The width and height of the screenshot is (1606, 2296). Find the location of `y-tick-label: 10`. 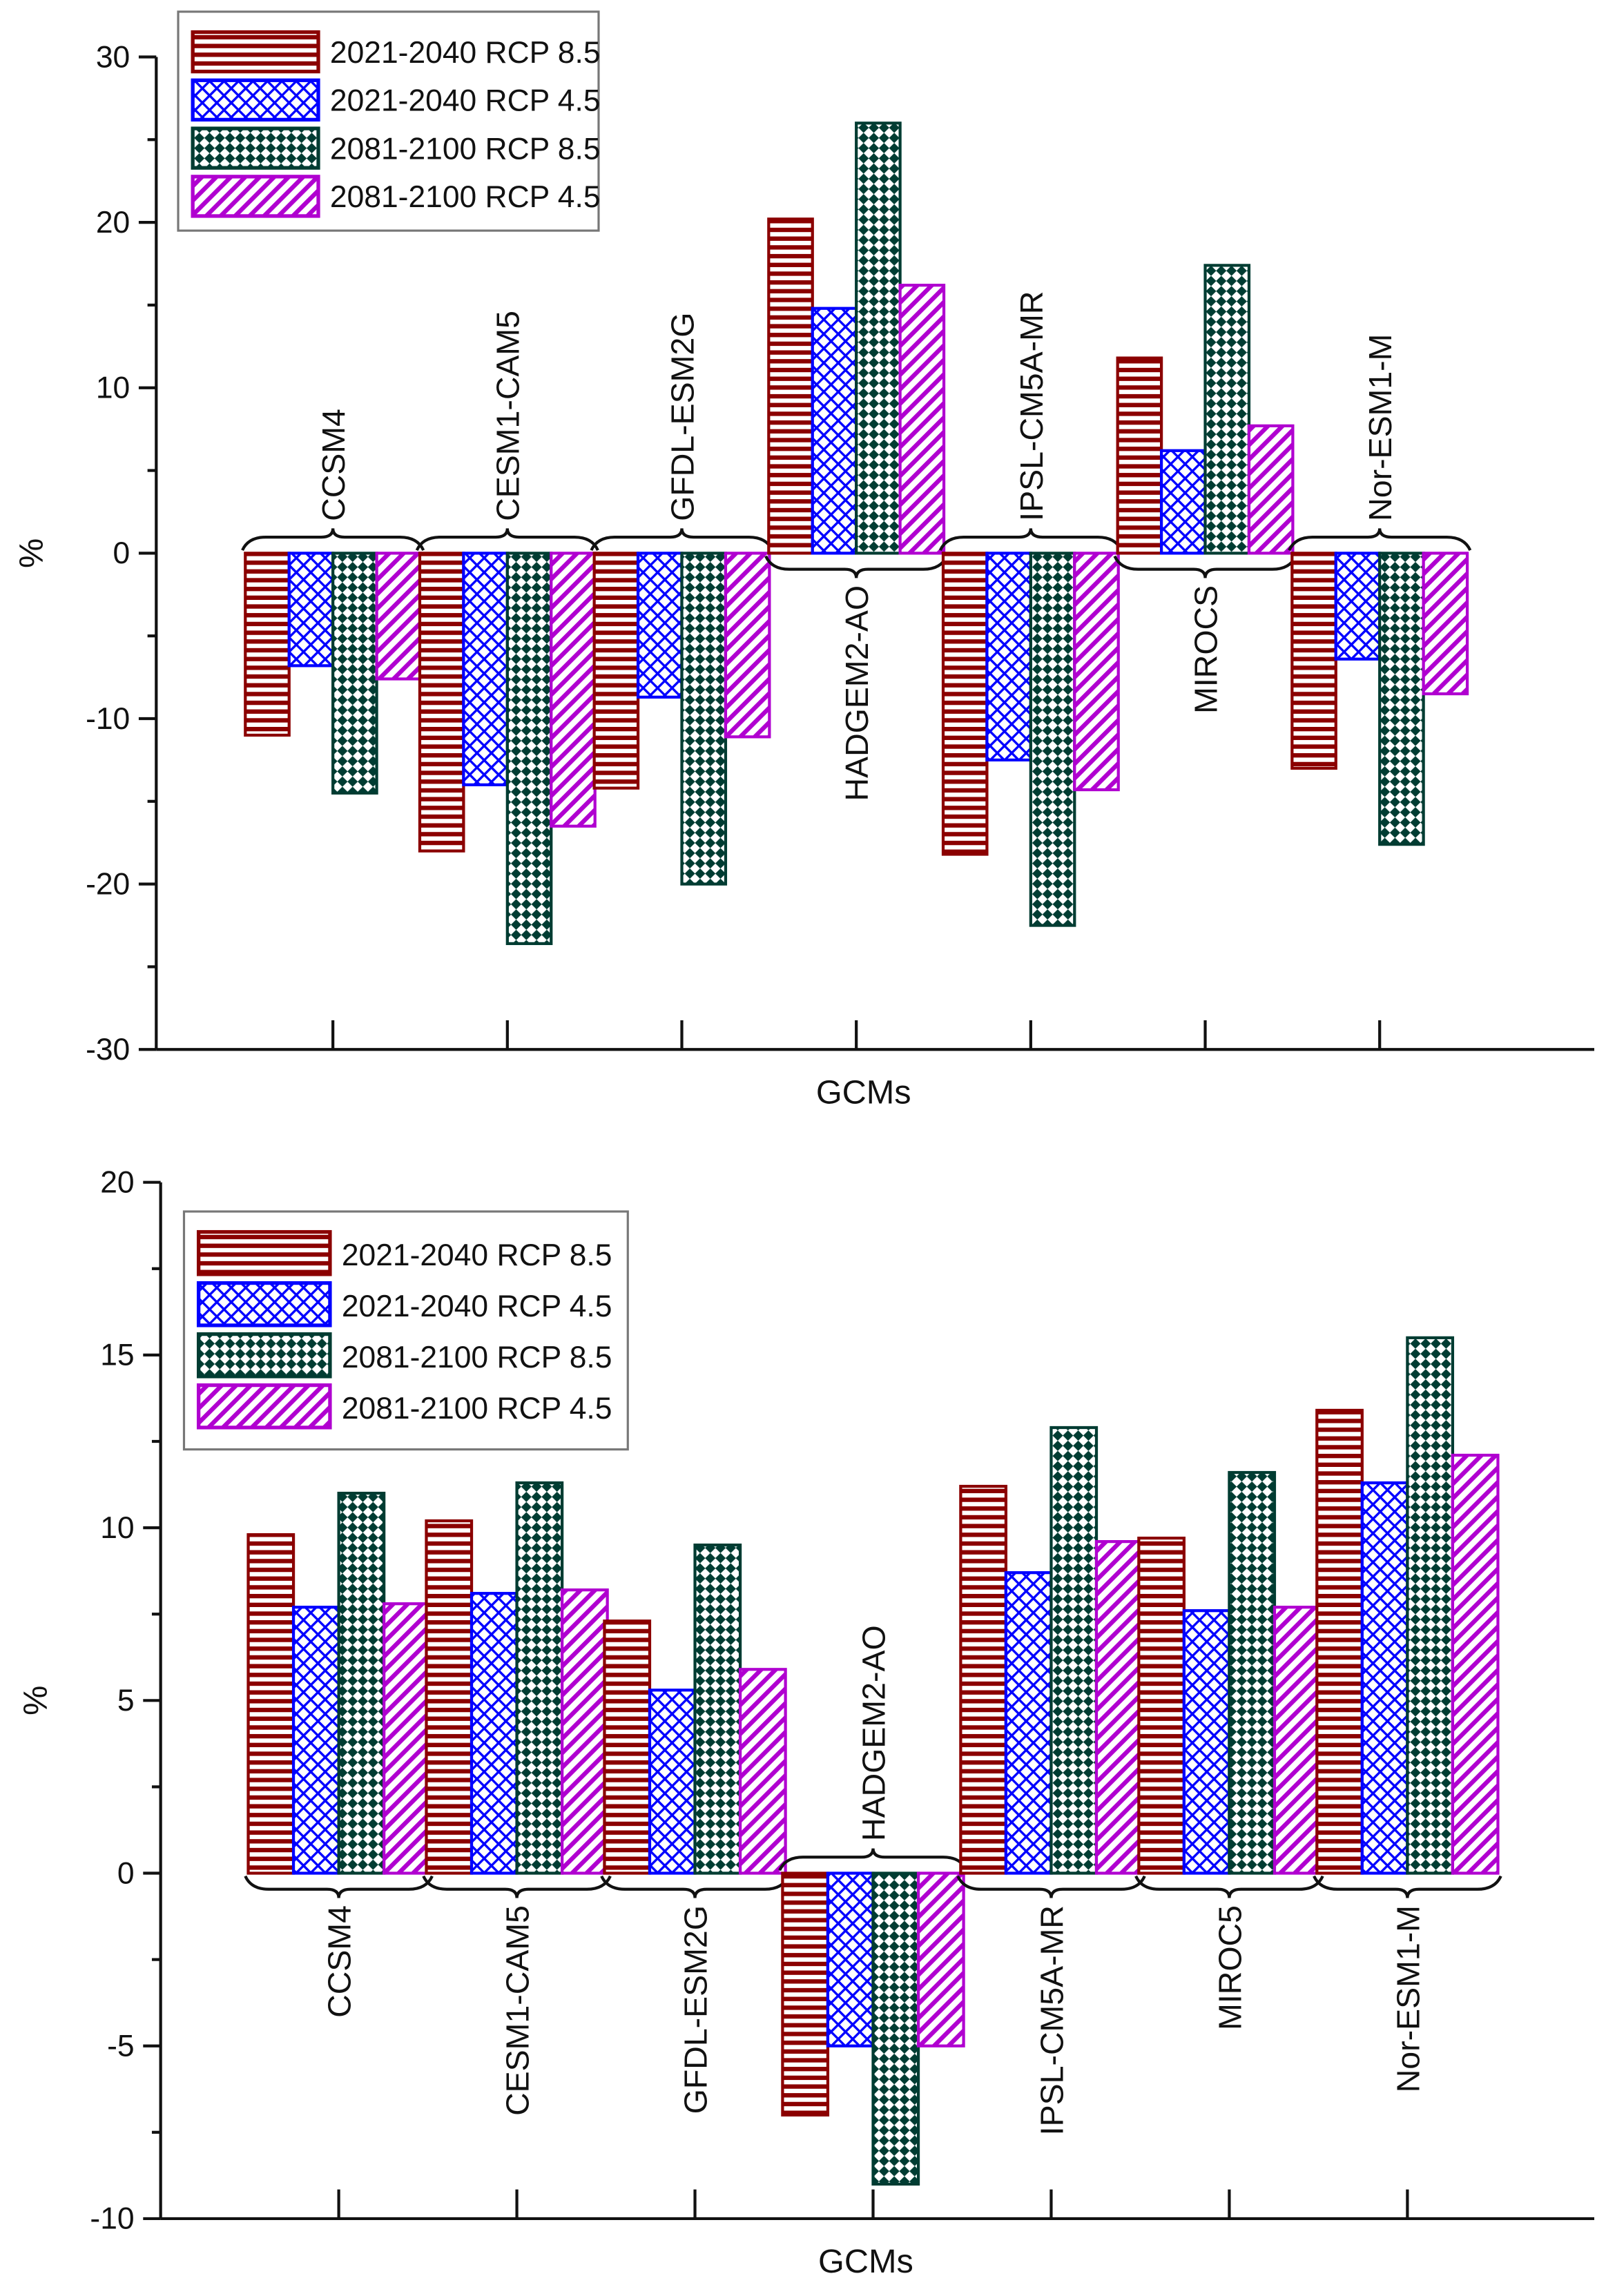

y-tick-label: 10 is located at coordinates (113, 388).